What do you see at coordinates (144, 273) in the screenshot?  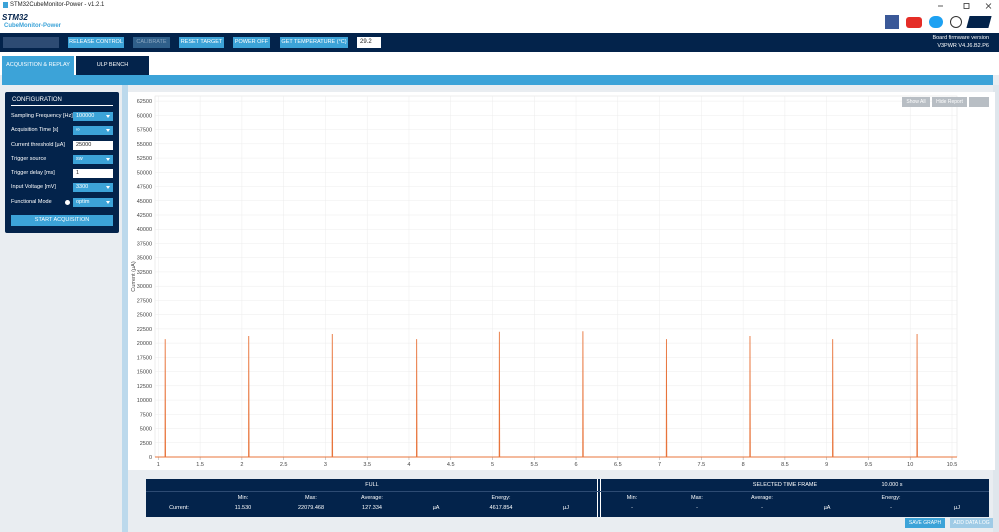 I see `y-tick-label: 32500` at bounding box center [144, 273].